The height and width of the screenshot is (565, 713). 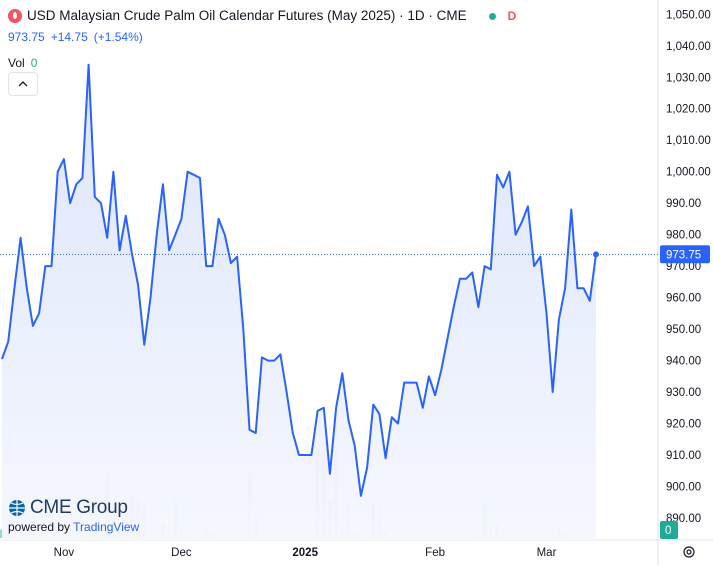 I want to click on y-tick-label: 940.00, so click(x=683, y=362).